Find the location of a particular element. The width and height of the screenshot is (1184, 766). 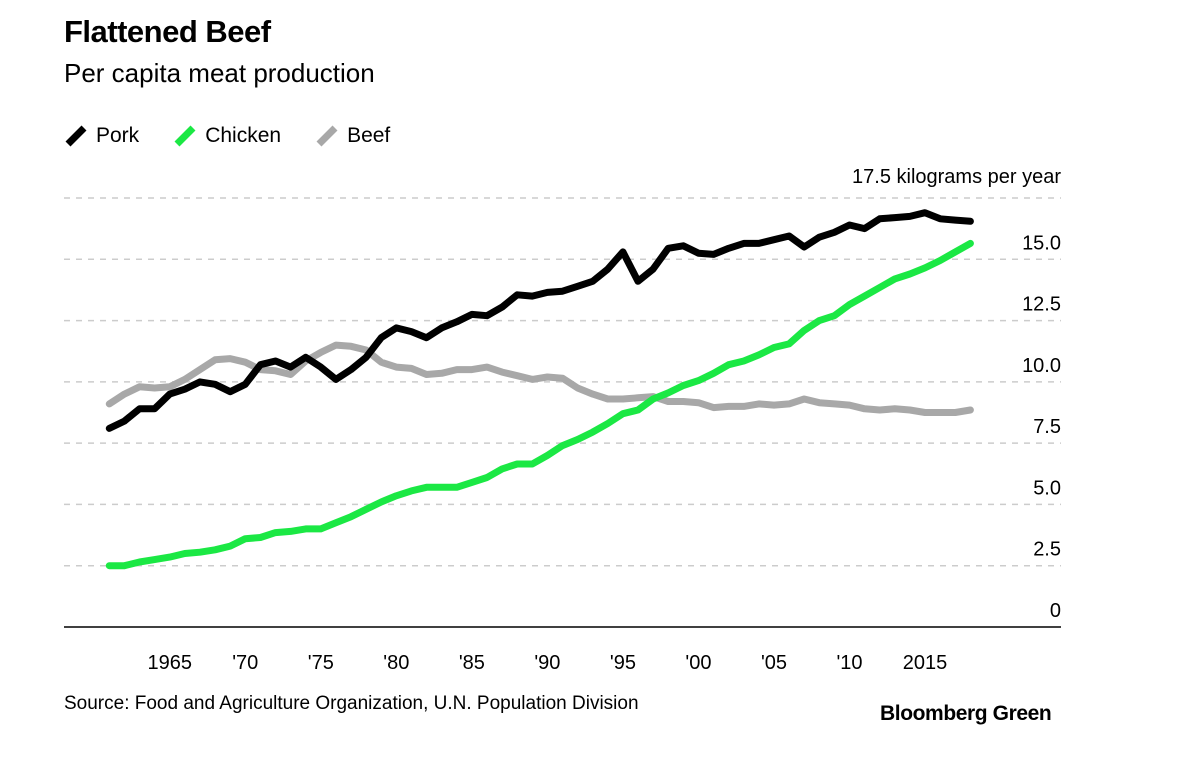

x-tick-label: '00 is located at coordinates (698, 663).